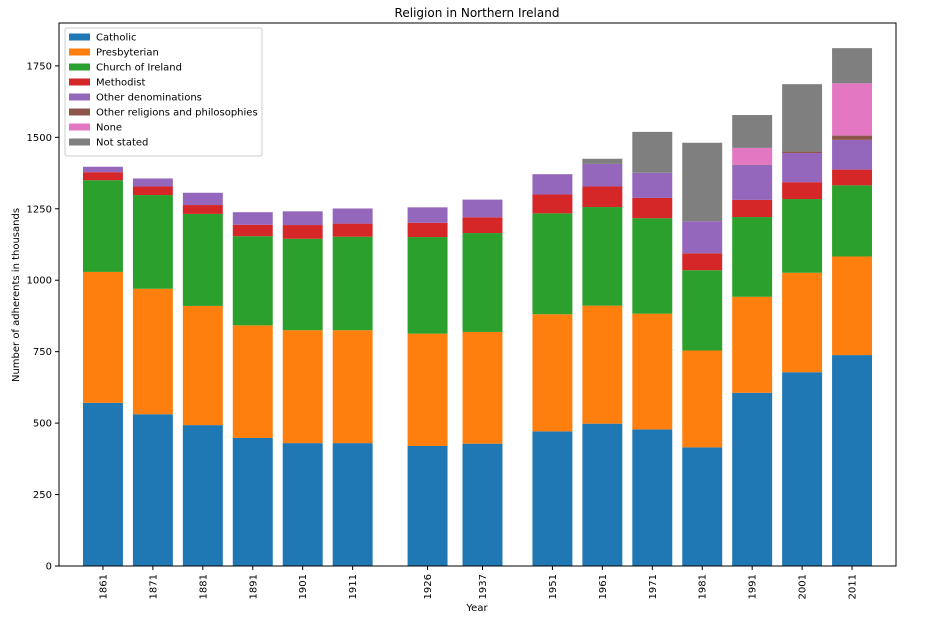  Describe the element at coordinates (79, 37) in the screenshot. I see `legend-swatch-catholic` at that location.